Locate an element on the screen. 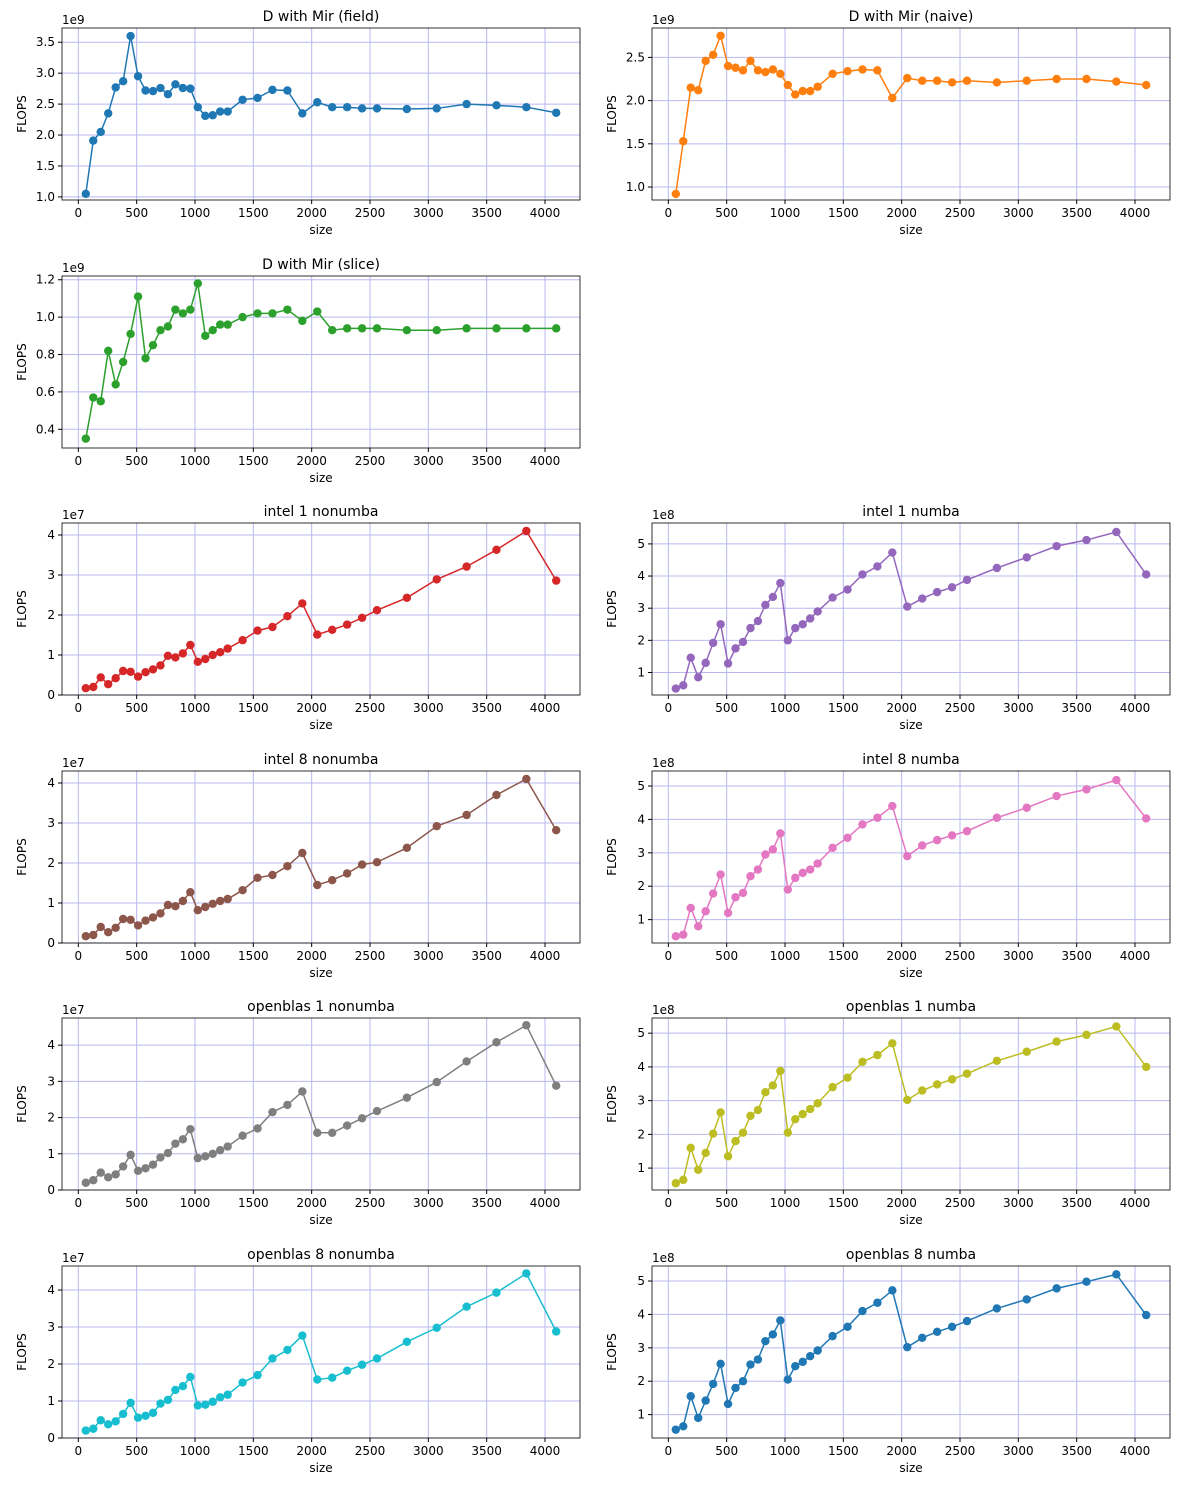  axes-frame is located at coordinates (321, 1352).